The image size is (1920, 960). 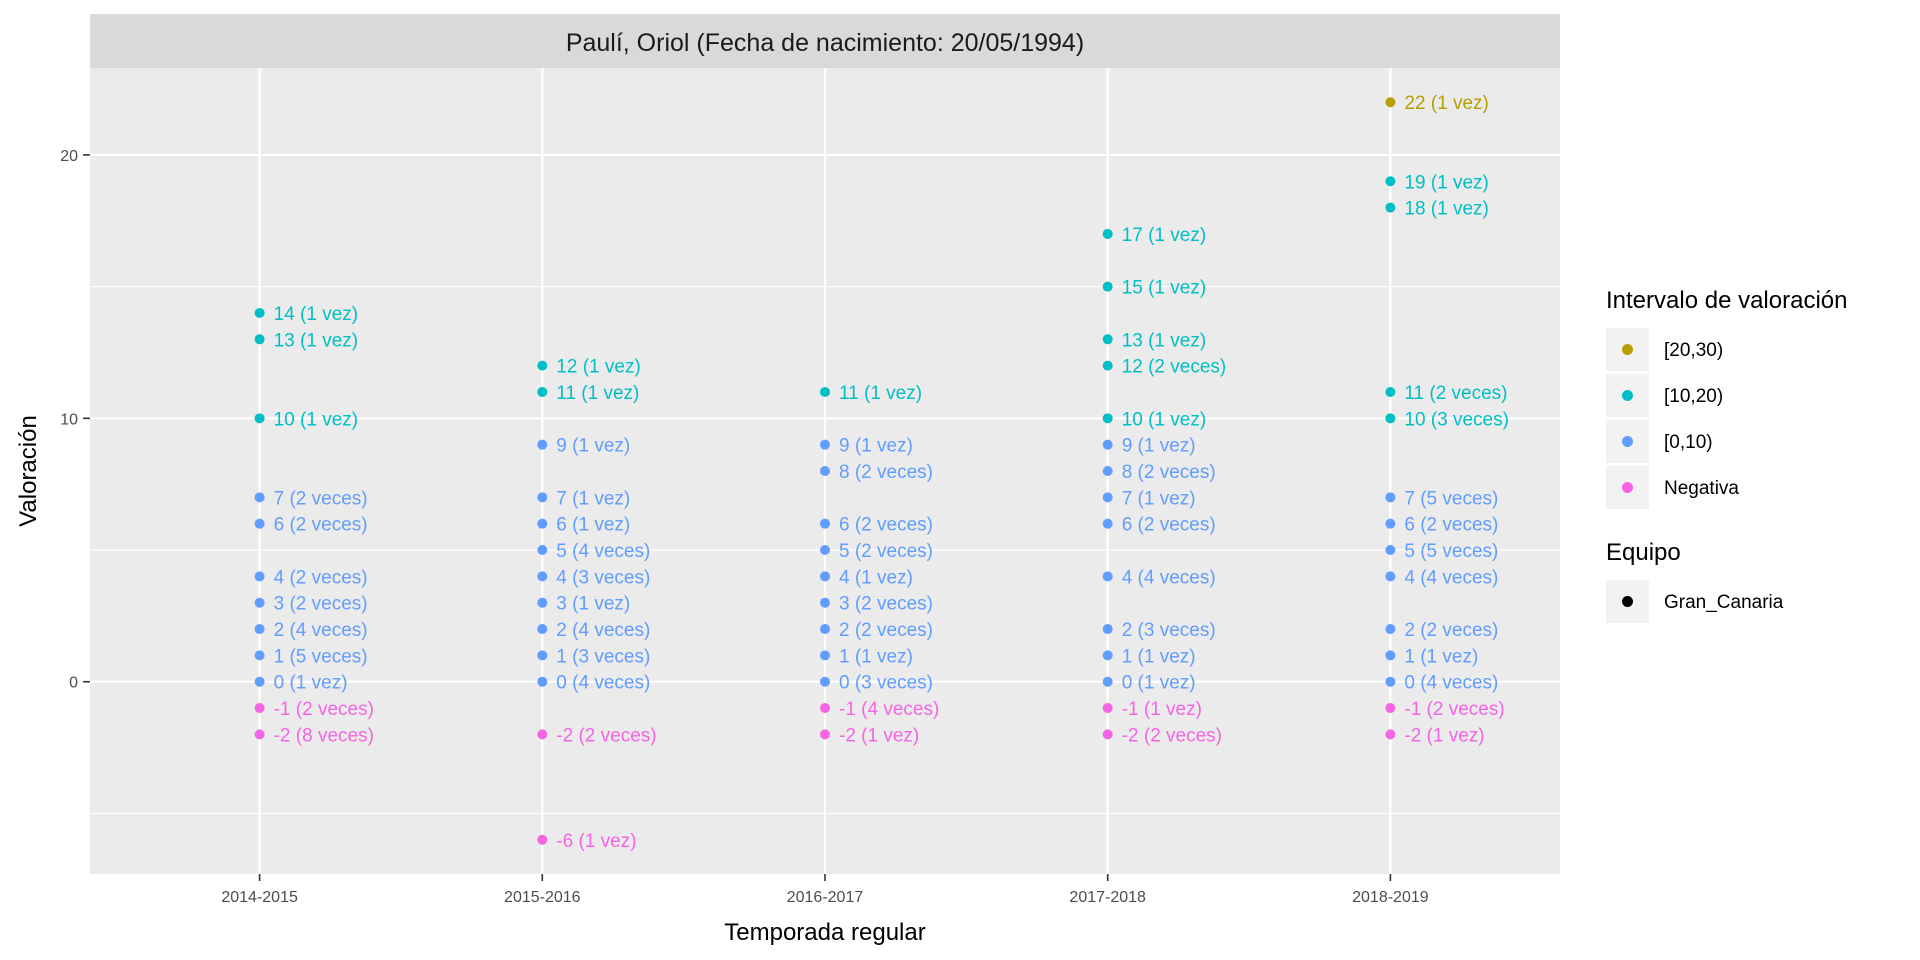 I want to click on data-label: 1 (5 veces), so click(x=321, y=656).